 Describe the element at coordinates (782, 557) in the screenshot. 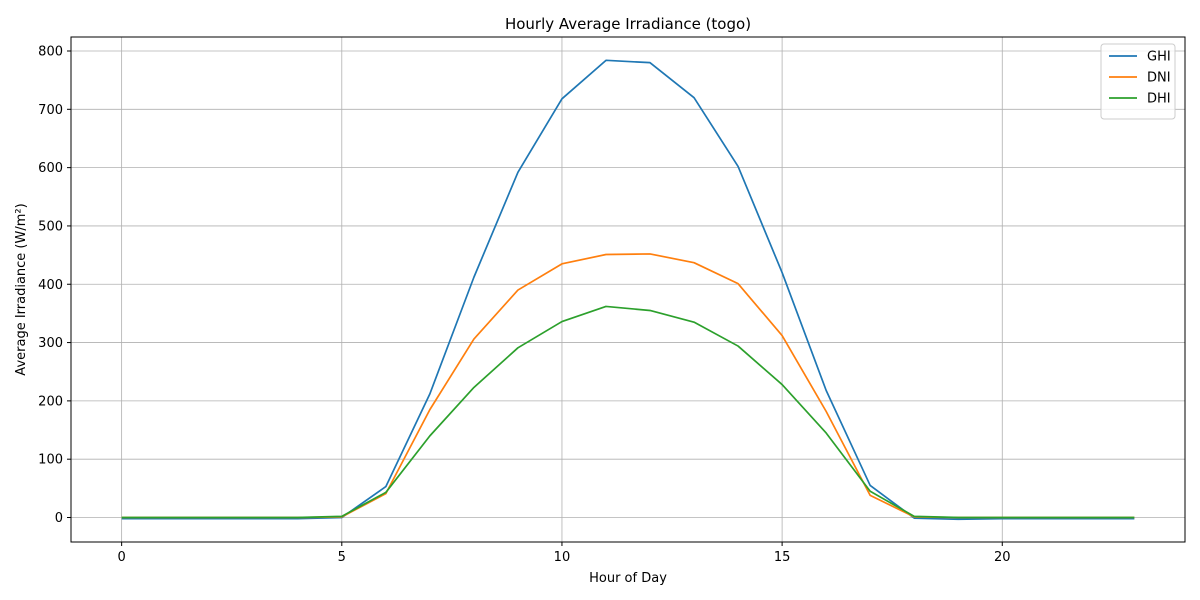

I see `x-tick-label: 15` at that location.